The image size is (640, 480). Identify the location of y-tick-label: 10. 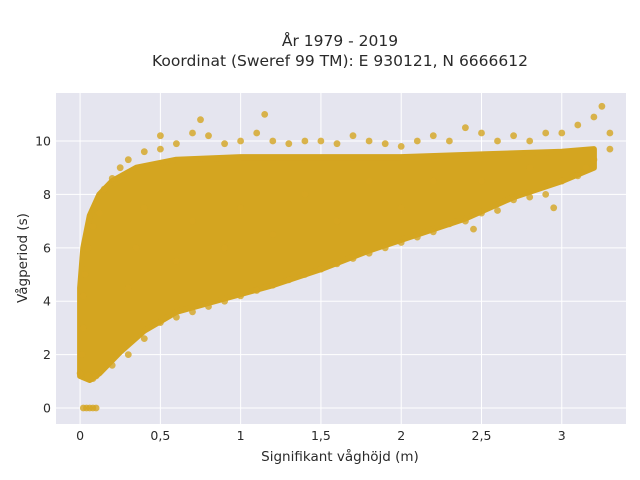
(43, 141).